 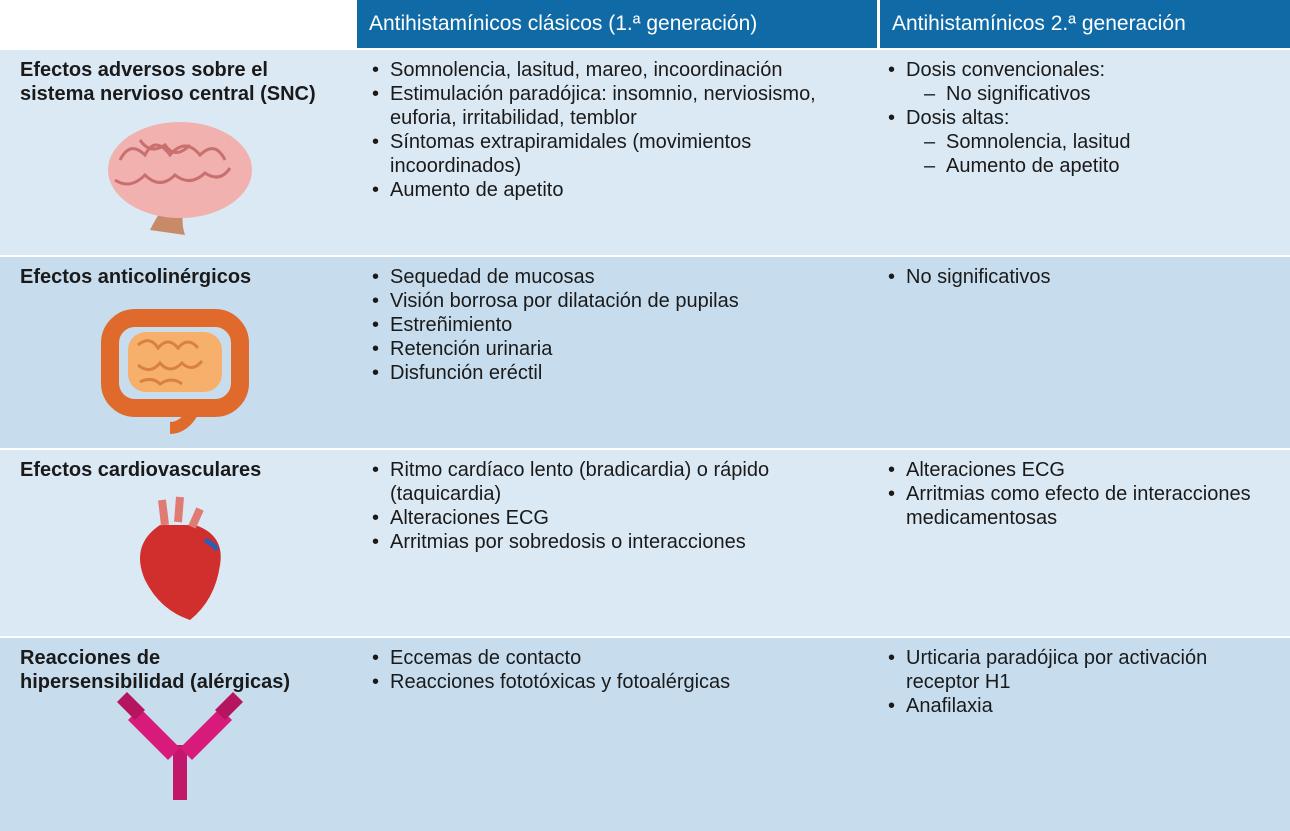 What do you see at coordinates (1090, 166) in the screenshot?
I see `sub-item: Aumento de apetito` at bounding box center [1090, 166].